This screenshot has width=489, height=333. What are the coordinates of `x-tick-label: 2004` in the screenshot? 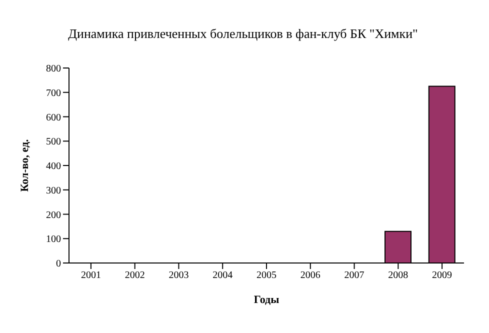 It's located at (222, 276).